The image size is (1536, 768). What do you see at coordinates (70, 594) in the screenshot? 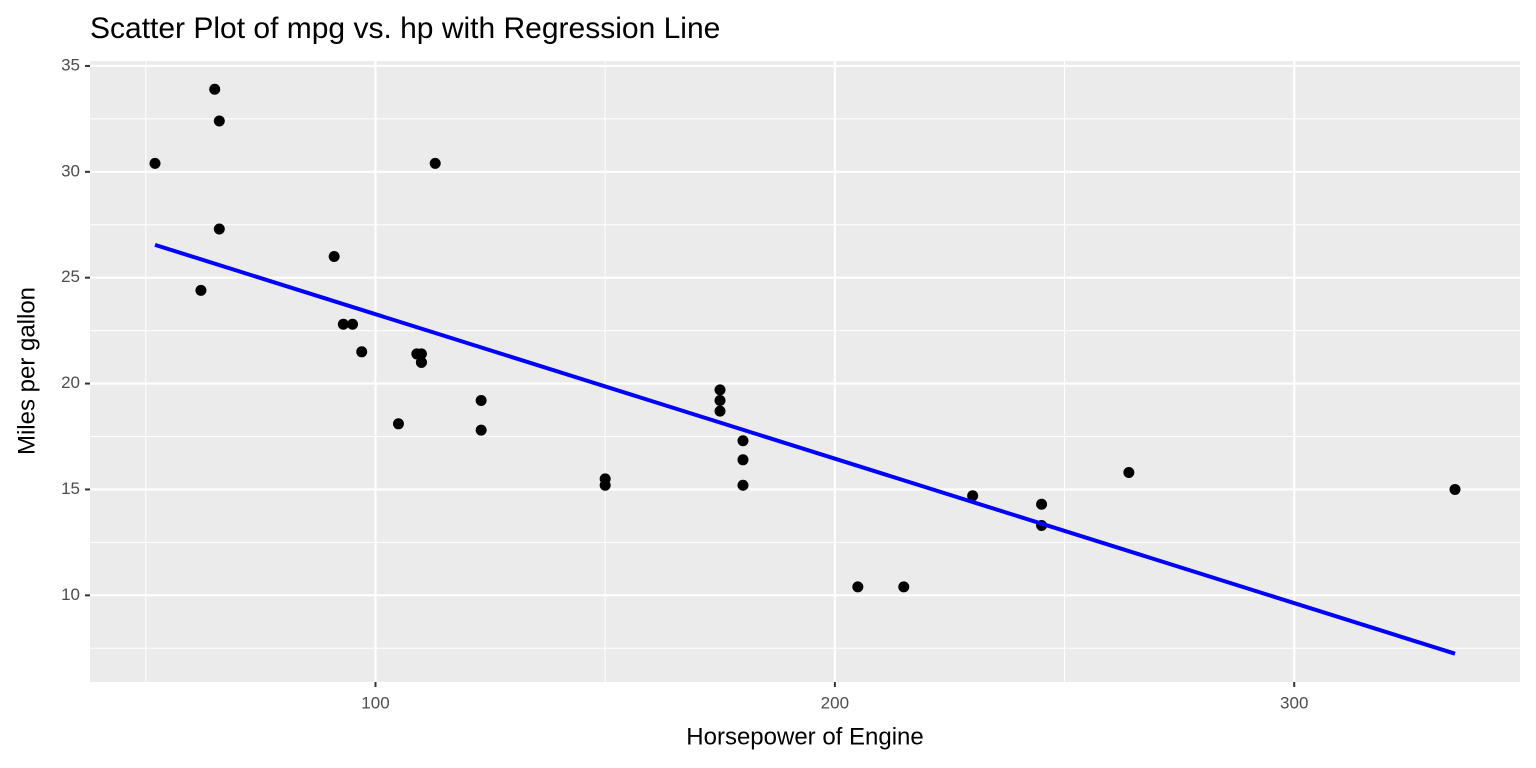
I see `y-tick-label: 10` at bounding box center [70, 594].